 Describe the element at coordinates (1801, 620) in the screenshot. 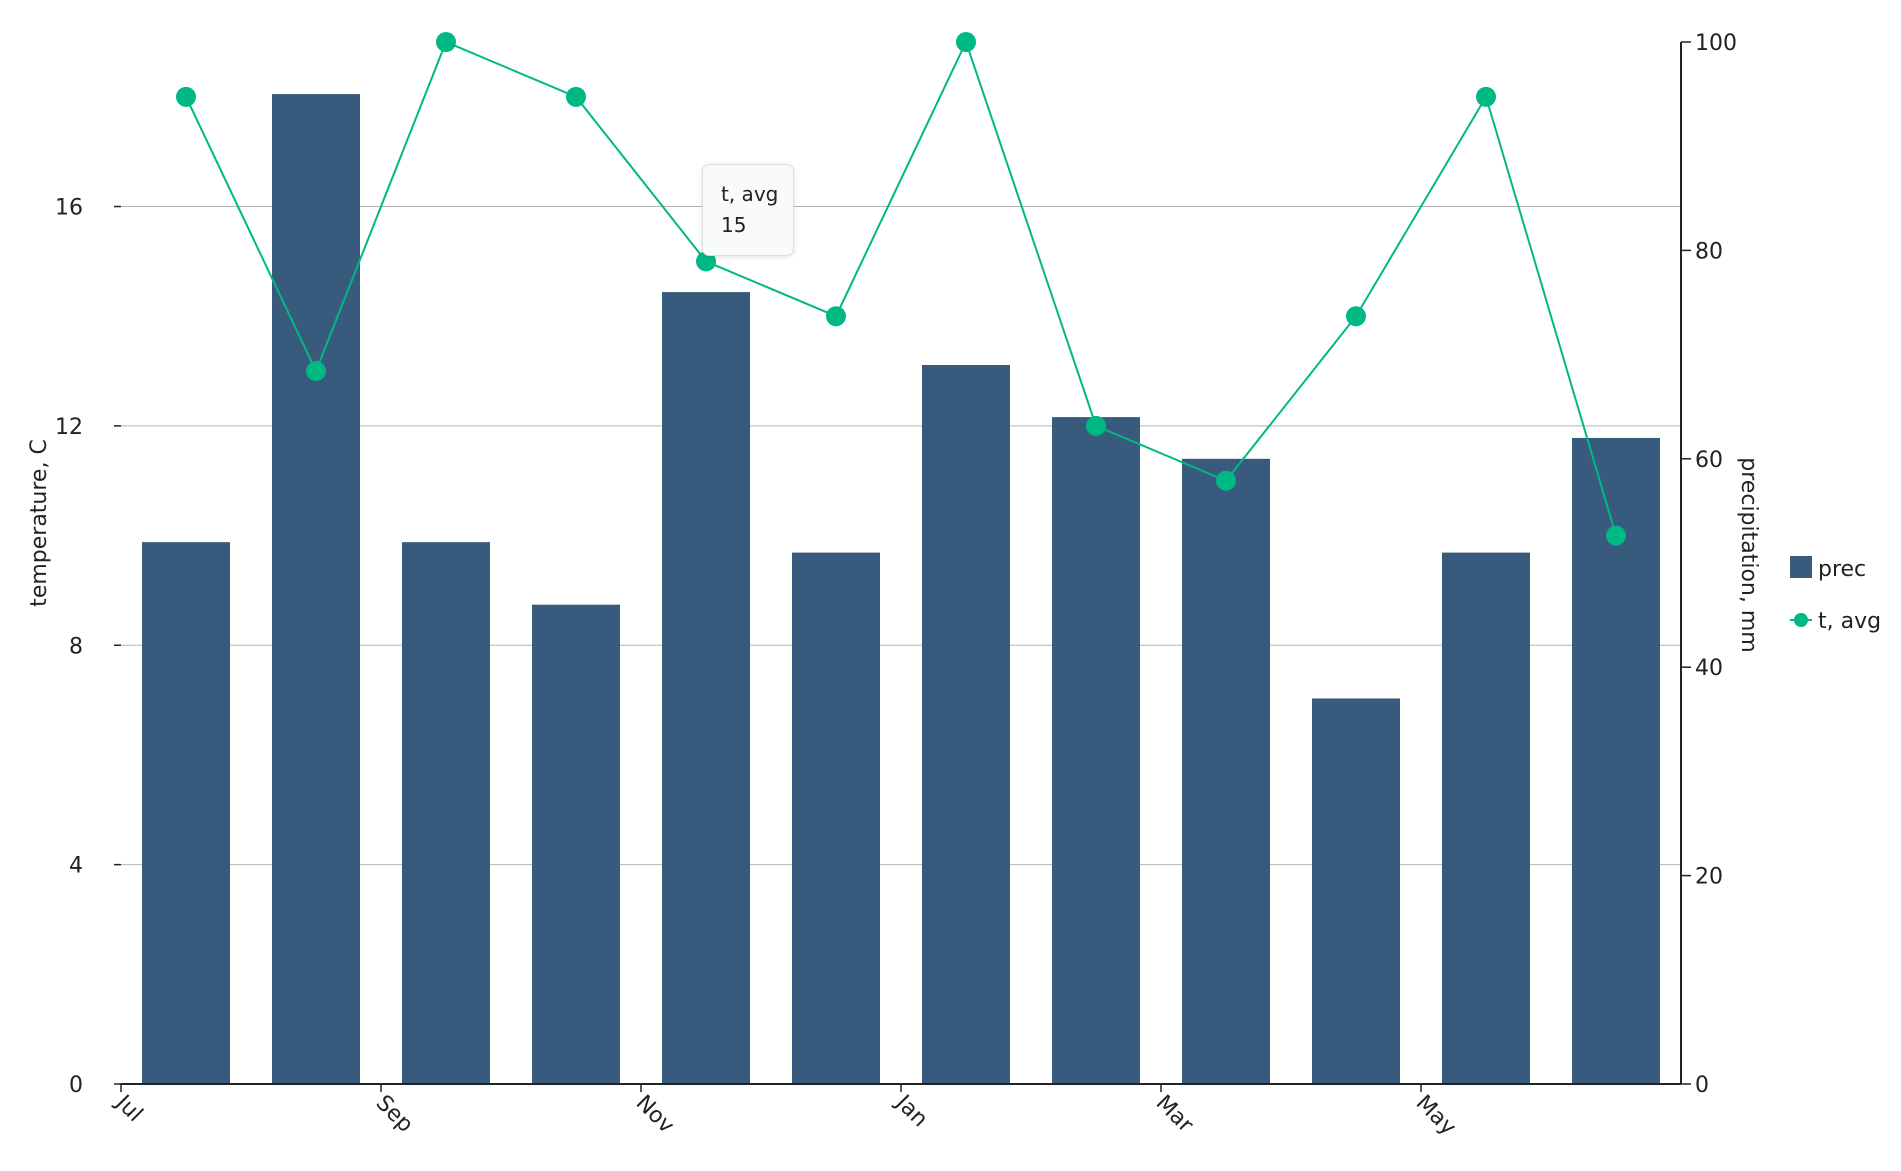

I see `legend-tavg-marker` at that location.